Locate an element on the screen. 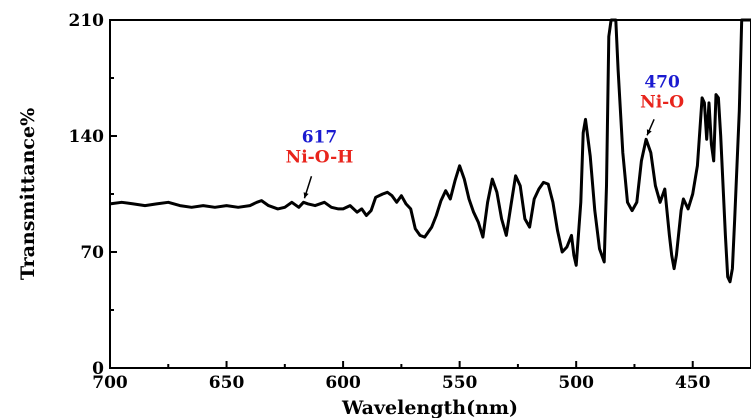 Image resolution: width=751 pixels, height=418 pixels. x-axis: 700 650 600 550 500 450 is located at coordinates (401, 377).